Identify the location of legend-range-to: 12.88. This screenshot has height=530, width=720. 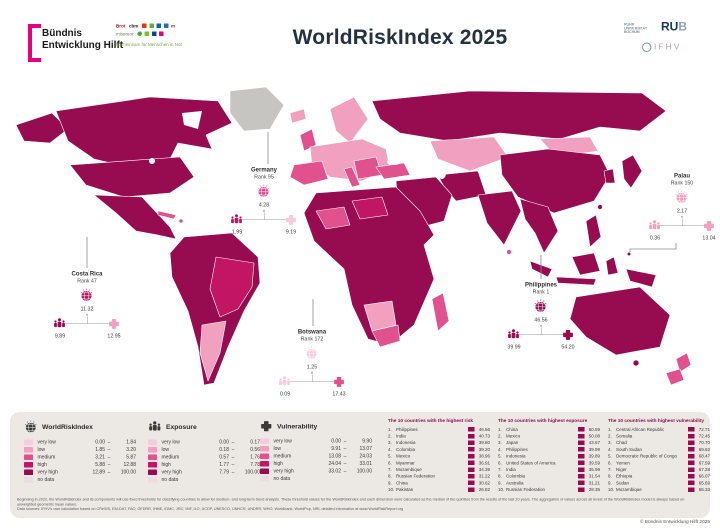
(129, 465).